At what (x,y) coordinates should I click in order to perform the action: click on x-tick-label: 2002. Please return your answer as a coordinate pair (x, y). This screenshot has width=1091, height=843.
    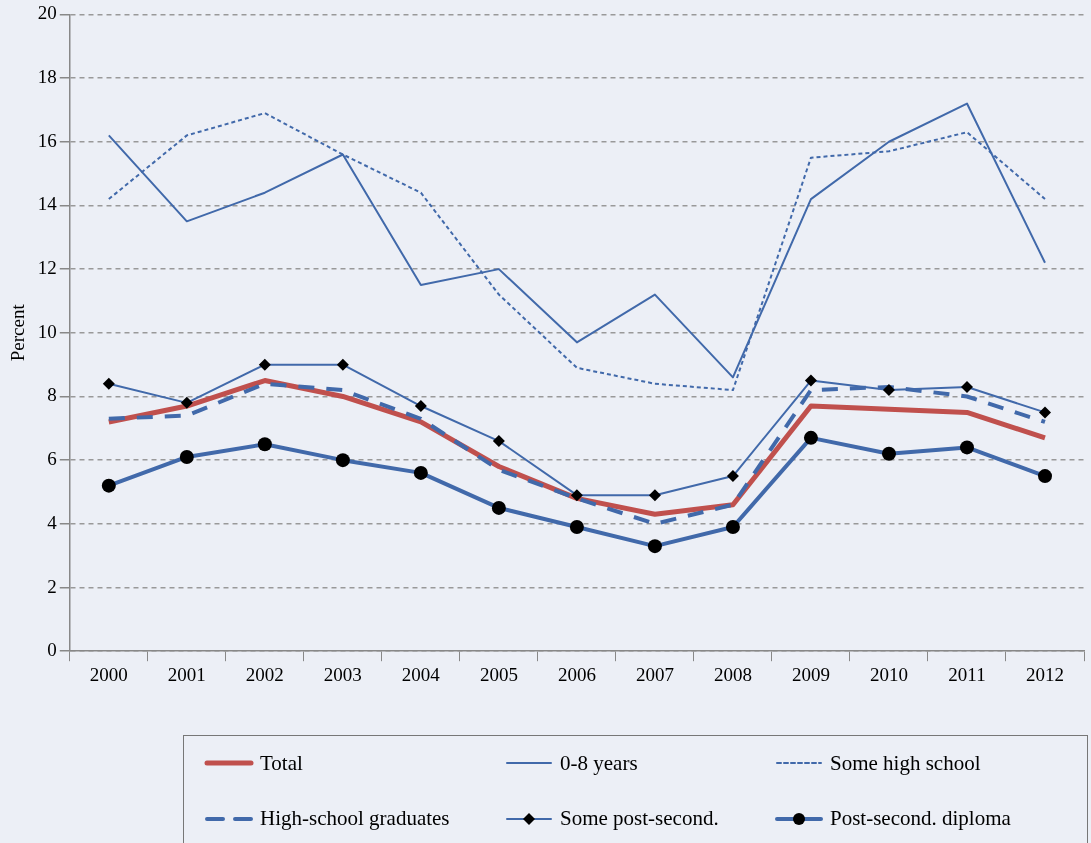
    Looking at the image, I should click on (264, 674).